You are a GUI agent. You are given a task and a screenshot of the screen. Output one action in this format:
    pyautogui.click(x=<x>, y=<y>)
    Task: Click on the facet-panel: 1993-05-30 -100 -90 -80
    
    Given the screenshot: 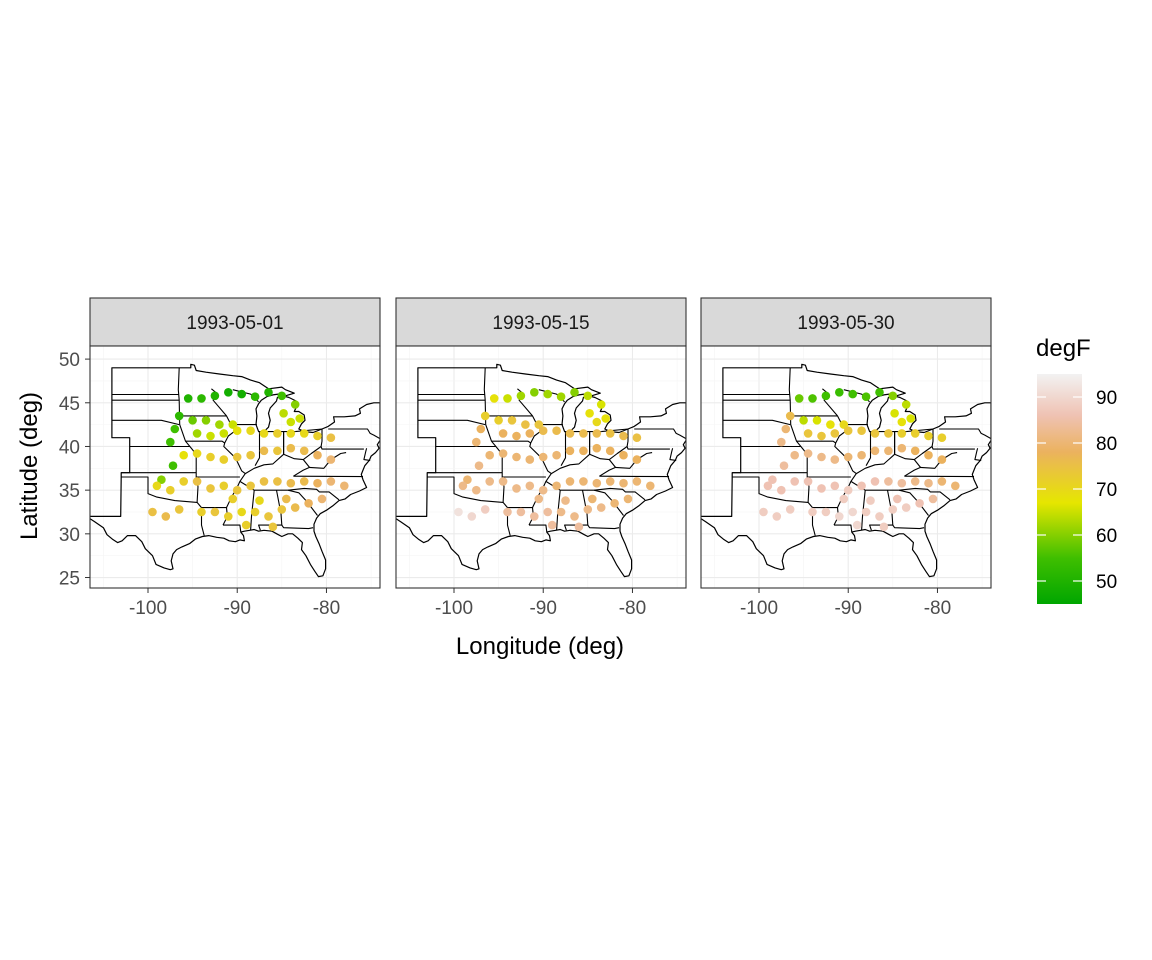 What is the action you would take?
    pyautogui.click(x=846, y=458)
    